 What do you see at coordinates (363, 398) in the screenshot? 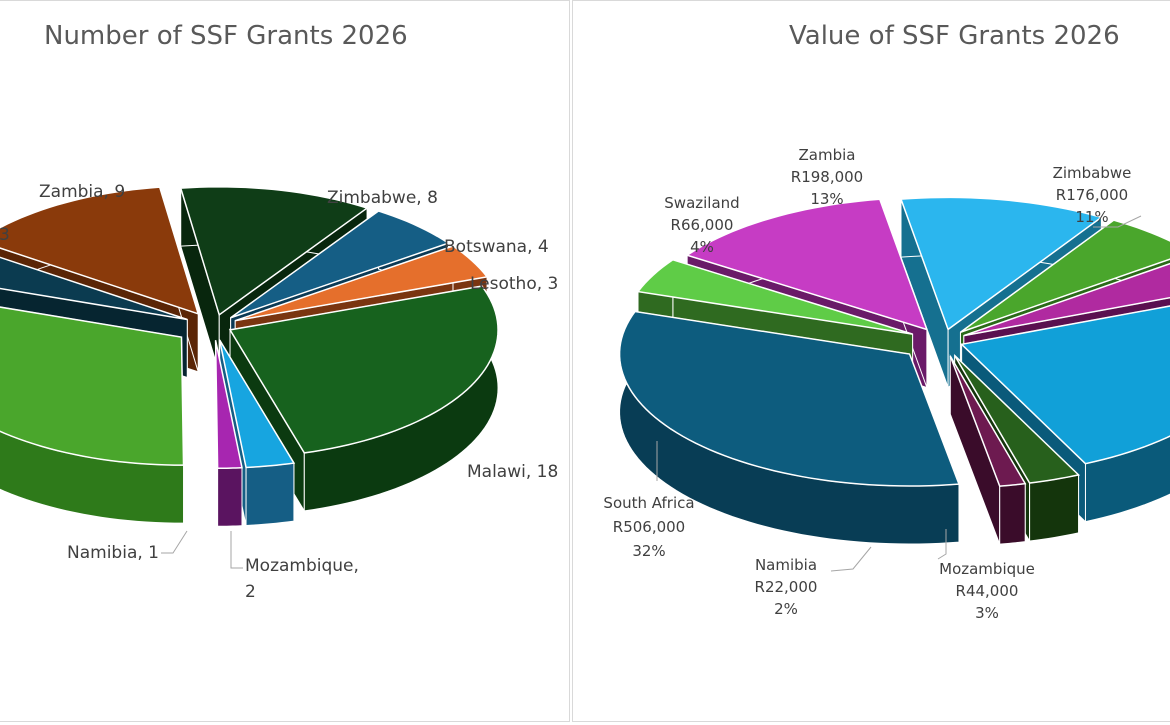
I see `pie-slice-malawi` at bounding box center [363, 398].